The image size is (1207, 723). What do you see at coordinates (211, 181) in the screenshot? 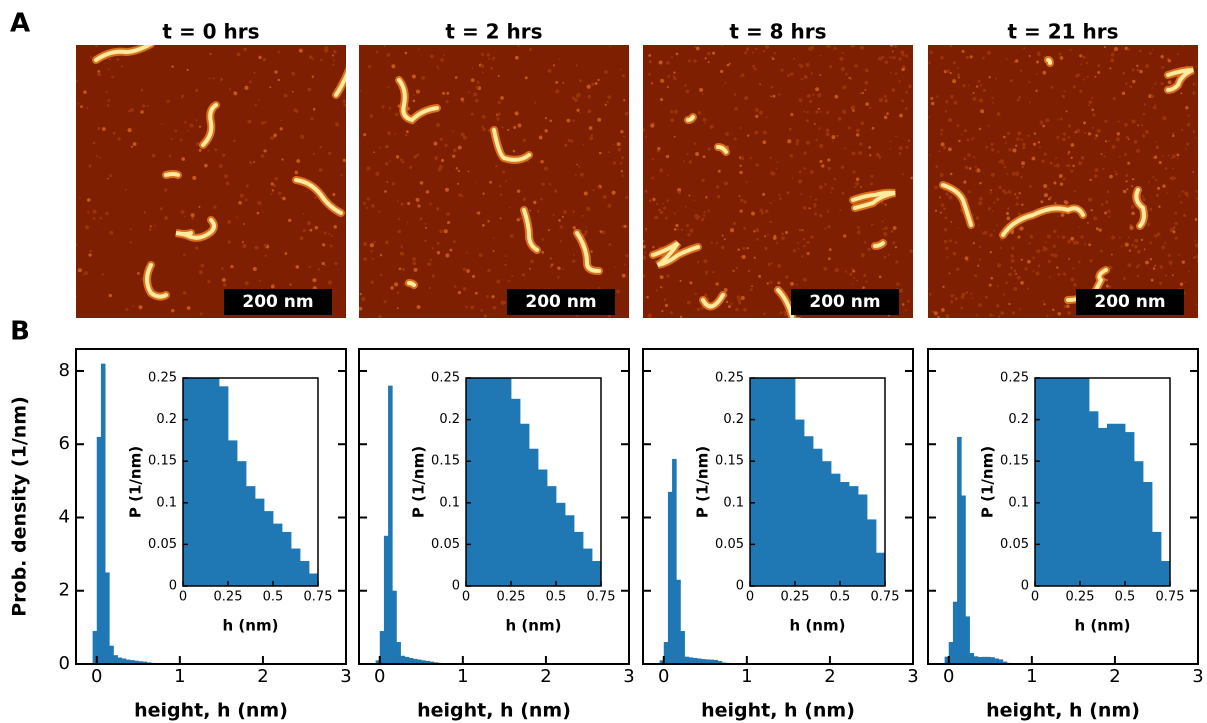
I see `afm-image` at bounding box center [211, 181].